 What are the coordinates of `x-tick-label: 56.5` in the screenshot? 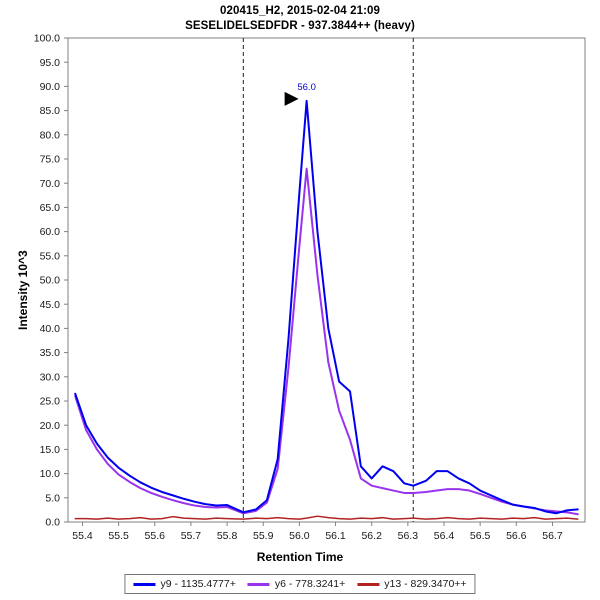 It's located at (480, 536).